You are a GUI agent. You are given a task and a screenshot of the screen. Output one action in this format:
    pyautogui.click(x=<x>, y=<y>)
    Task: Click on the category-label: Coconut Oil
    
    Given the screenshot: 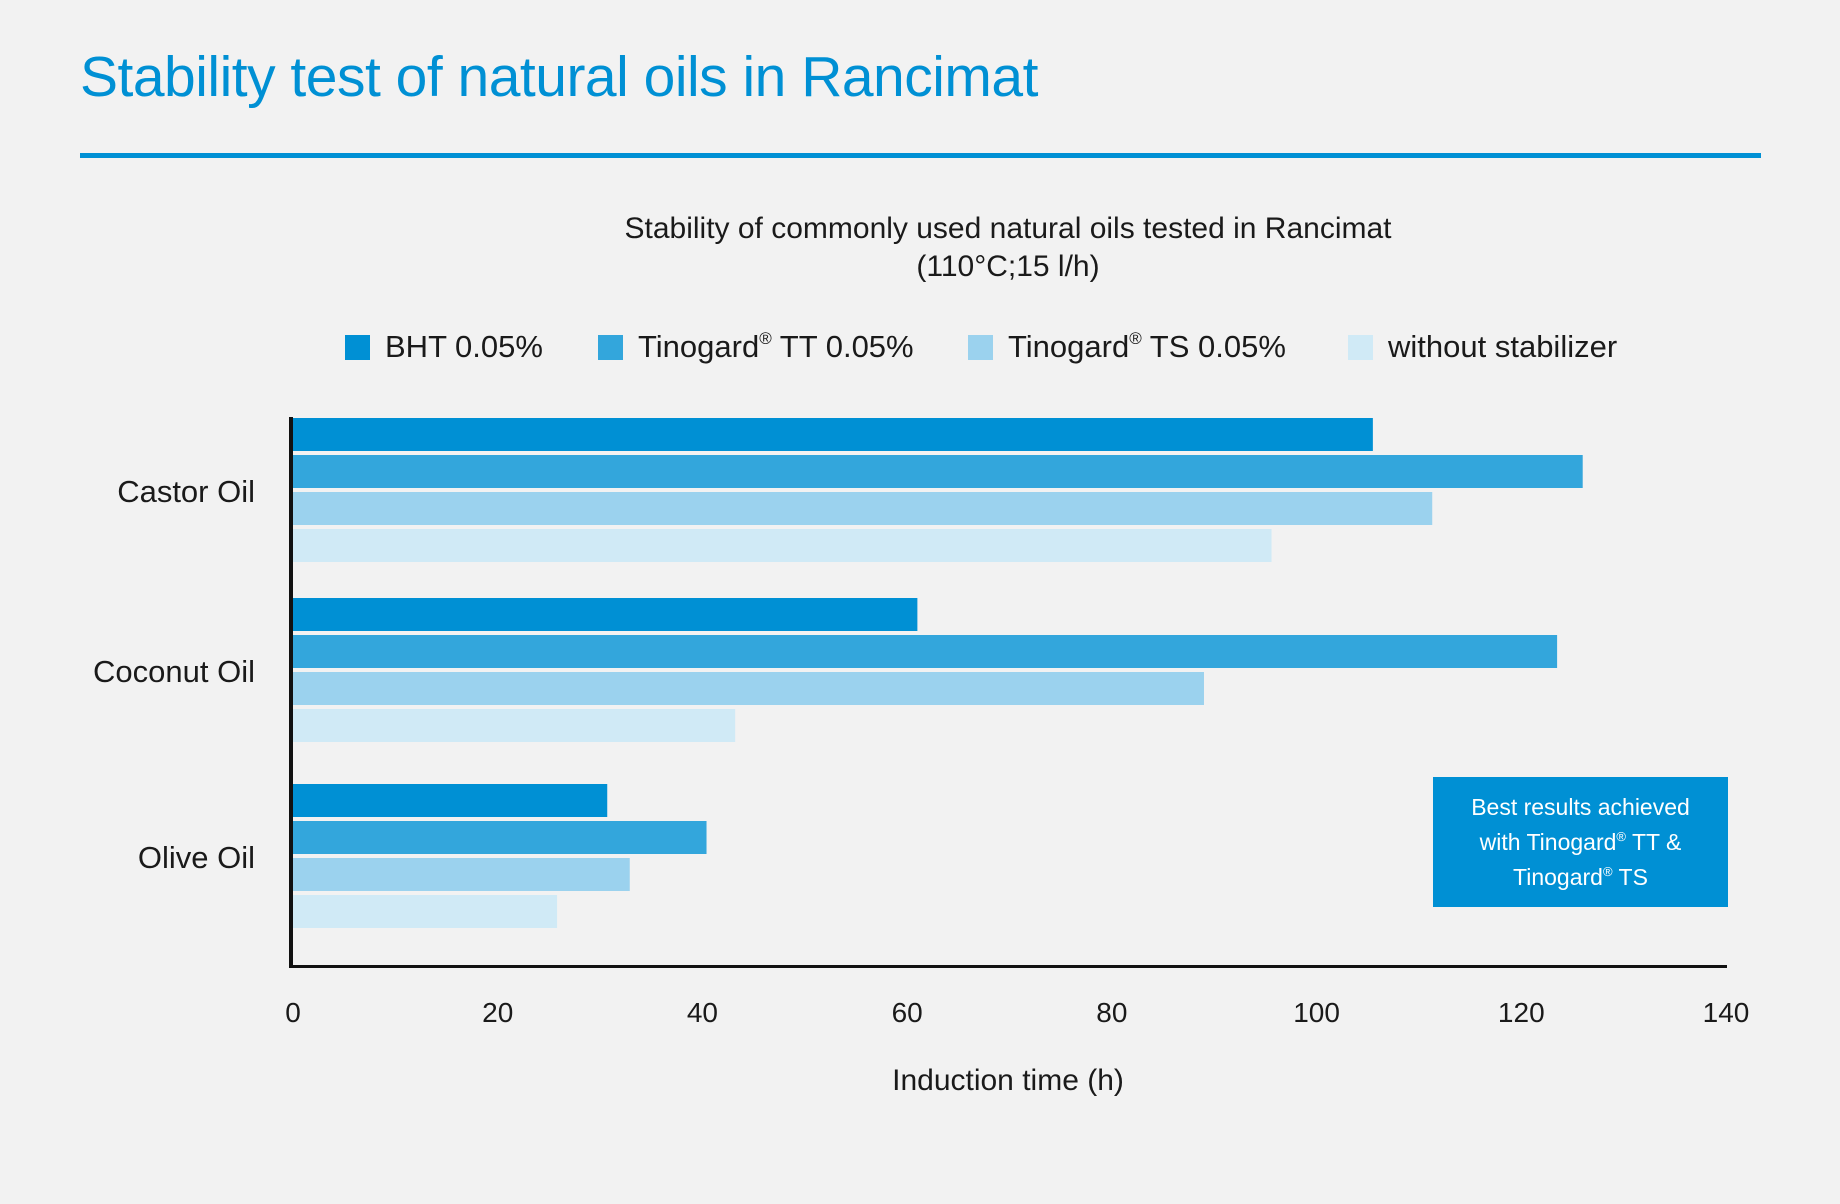 What is the action you would take?
    pyautogui.click(x=174, y=671)
    